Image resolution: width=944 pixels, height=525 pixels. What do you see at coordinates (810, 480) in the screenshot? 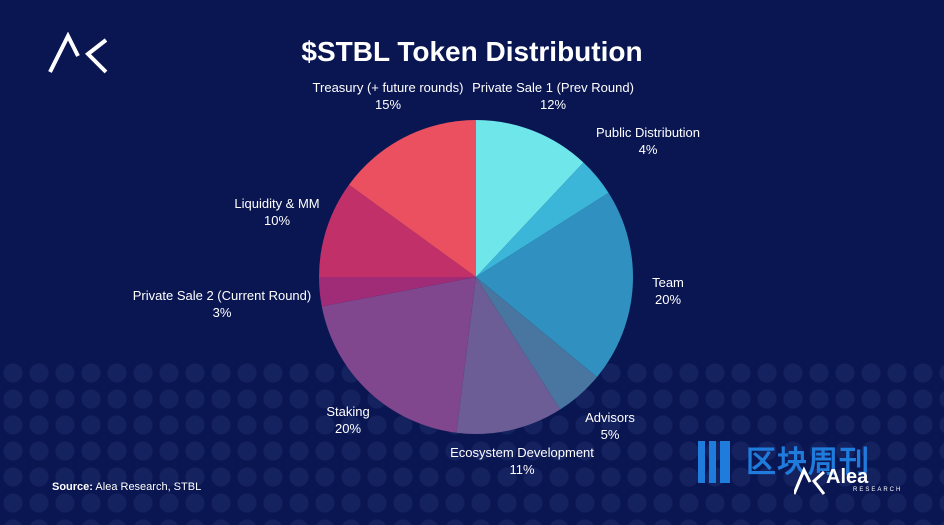
I see `alea-research-logo-icon` at bounding box center [810, 480].